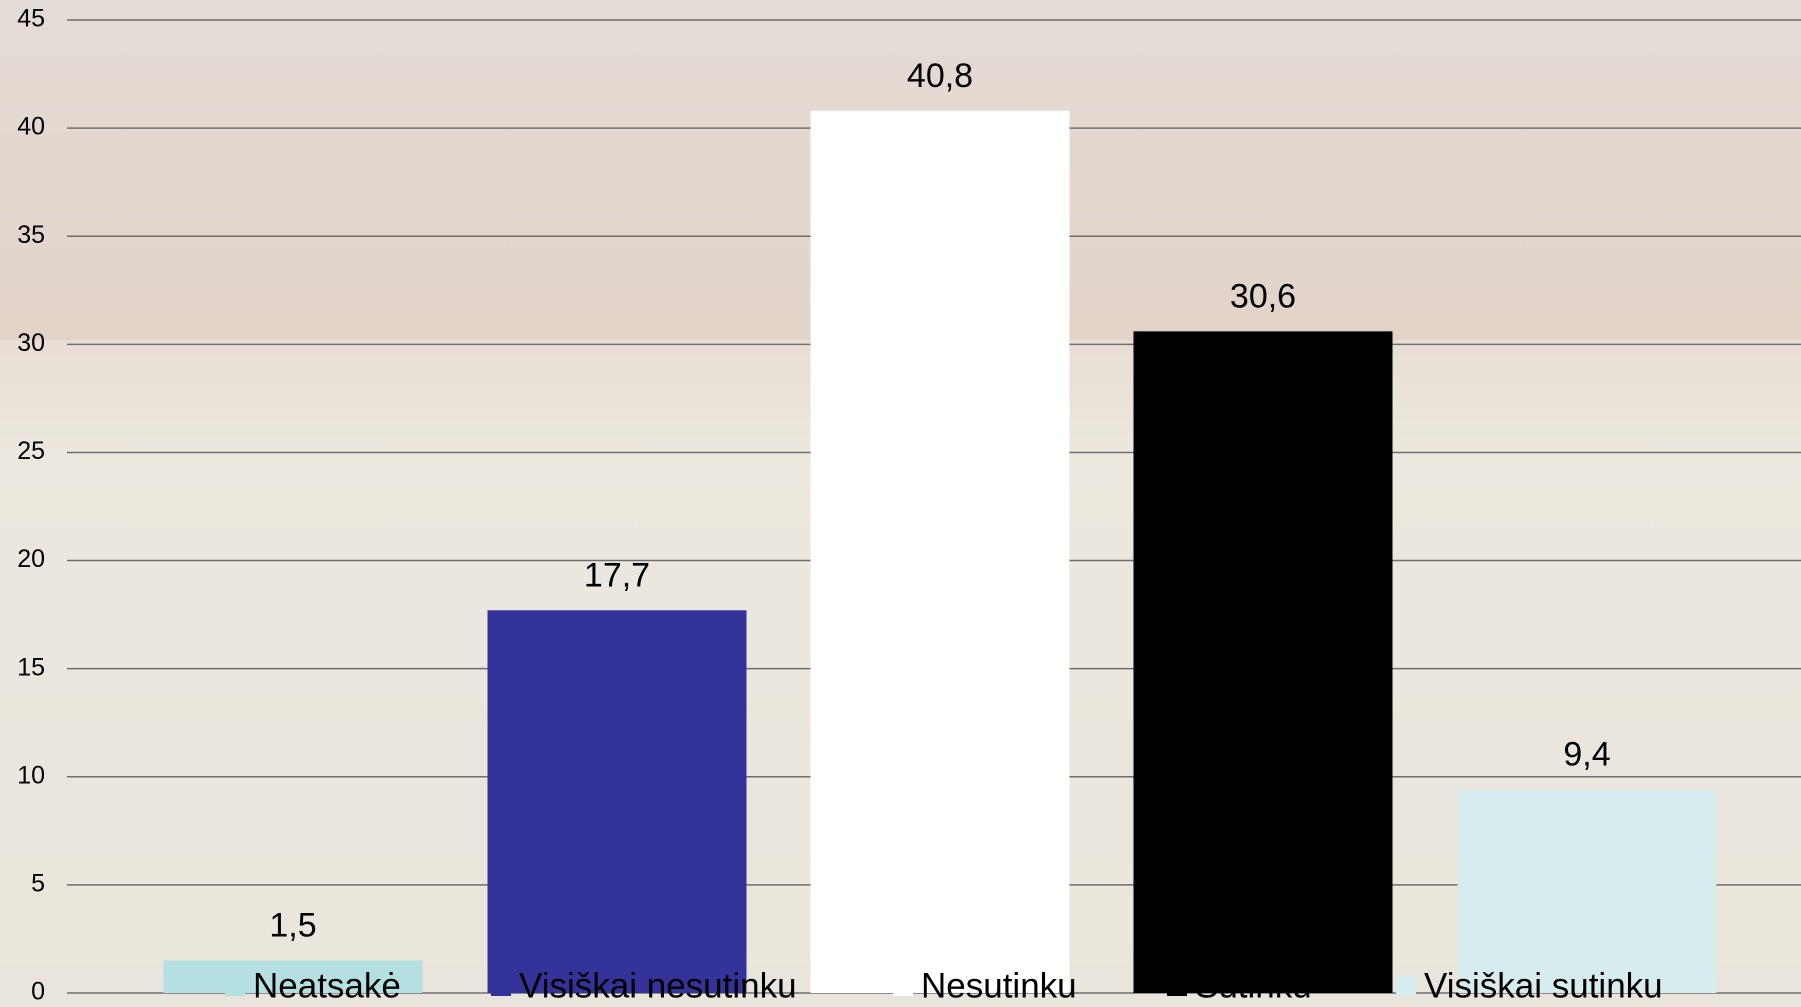 The height and width of the screenshot is (1007, 1801). I want to click on y-tick-label: 15, so click(31, 667).